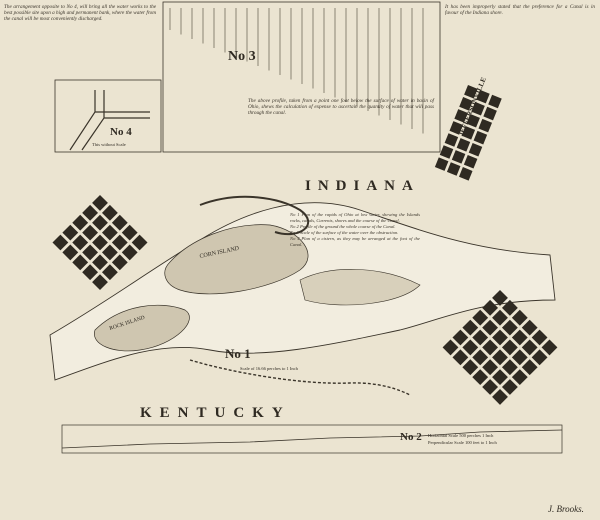  Describe the element at coordinates (238, 353) in the screenshot. I see `figure-label: No 1` at that location.